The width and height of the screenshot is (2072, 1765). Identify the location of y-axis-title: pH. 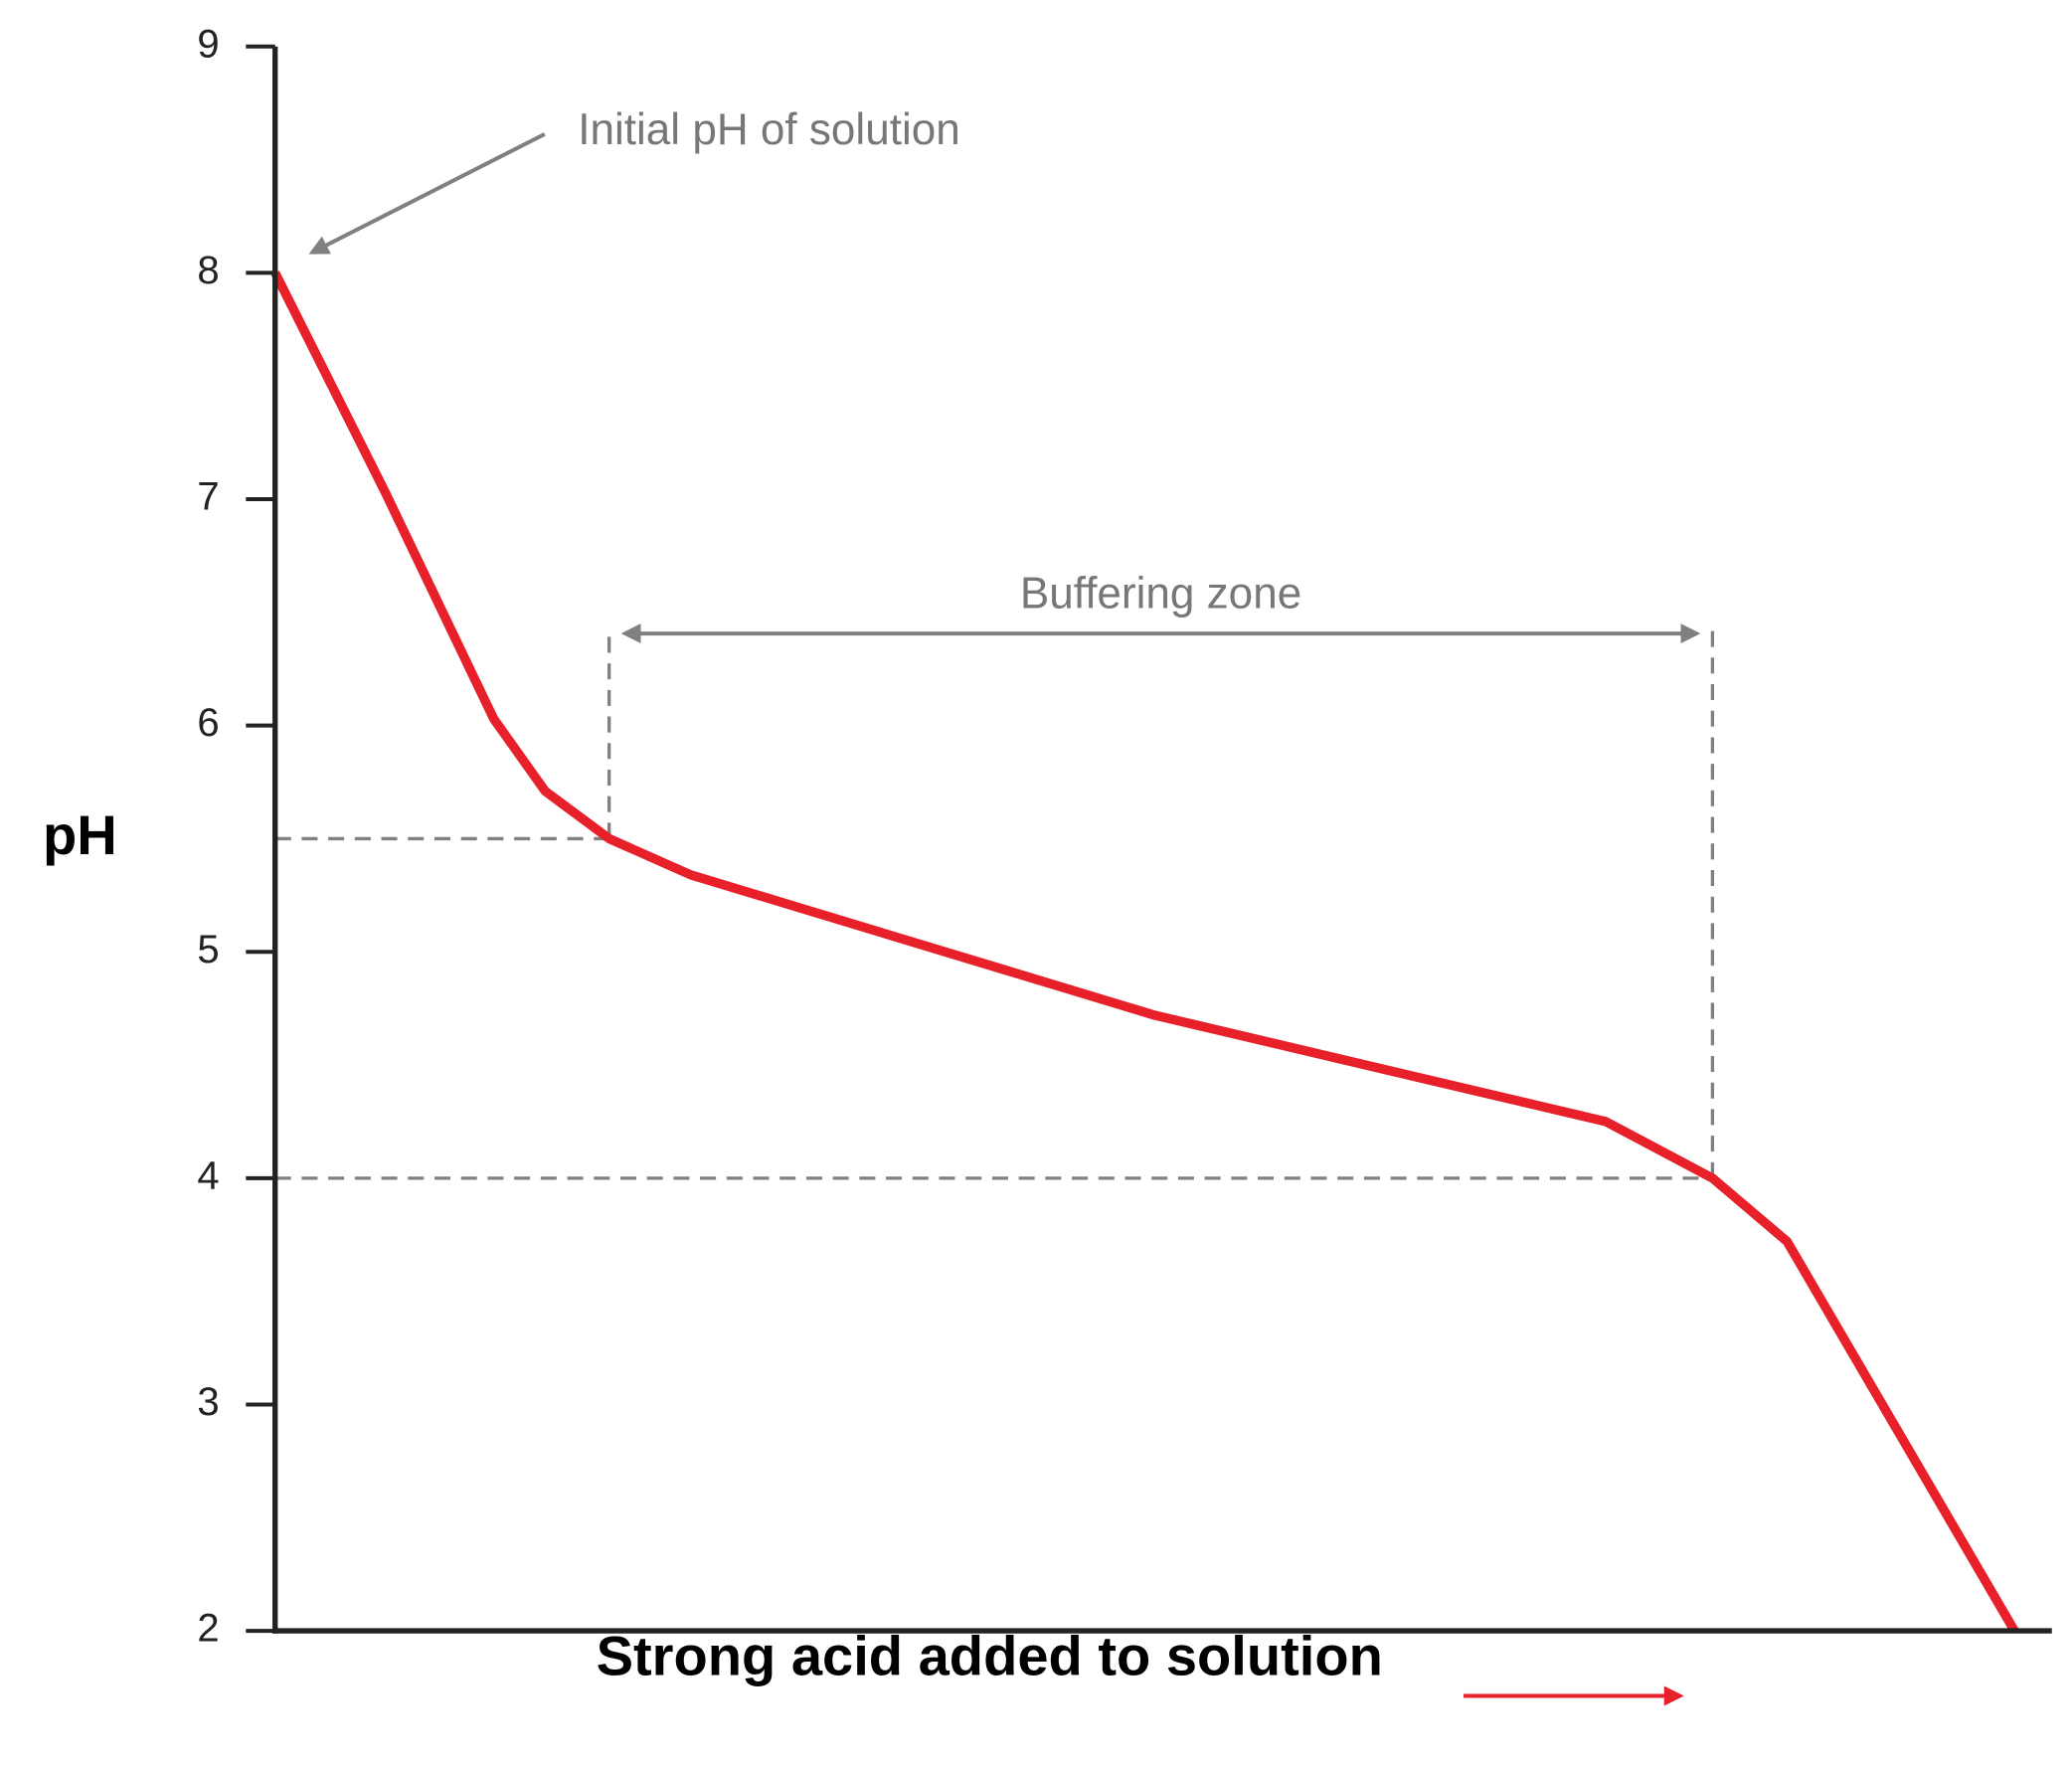
(80, 835).